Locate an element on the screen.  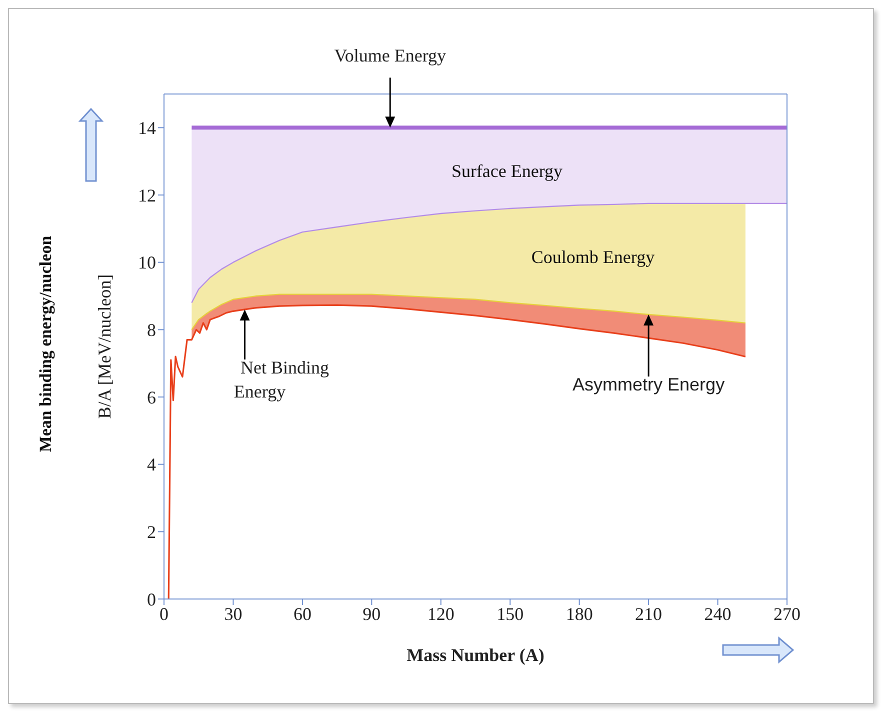
text: Mean binding energy/nucleon is located at coordinates (45, 343).